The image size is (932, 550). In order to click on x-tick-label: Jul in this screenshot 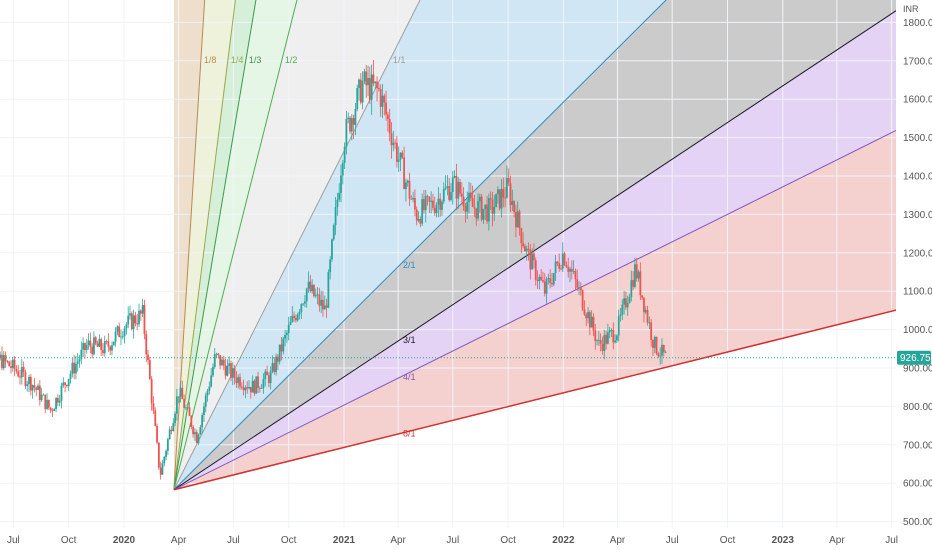, I will do `click(891, 540)`.